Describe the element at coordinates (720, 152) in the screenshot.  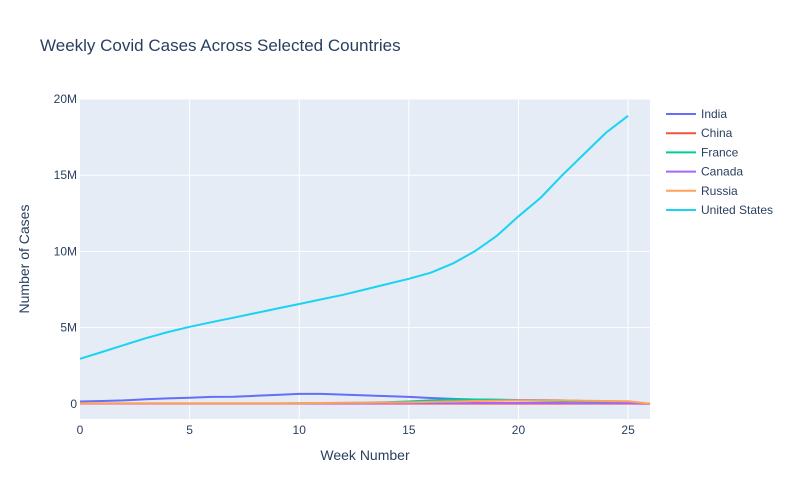
I see `legend-label: France` at that location.